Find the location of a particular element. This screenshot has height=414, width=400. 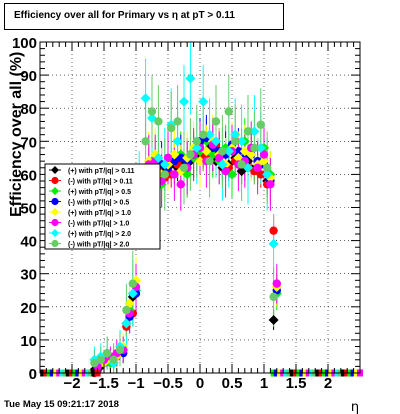

y-tick-label: 30 is located at coordinates (28, 275).